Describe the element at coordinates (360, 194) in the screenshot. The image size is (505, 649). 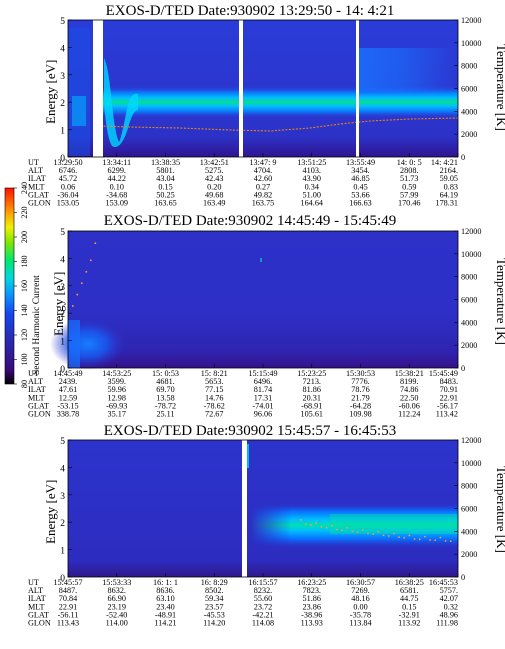
I see `orbit-cell: 53.66` at that location.